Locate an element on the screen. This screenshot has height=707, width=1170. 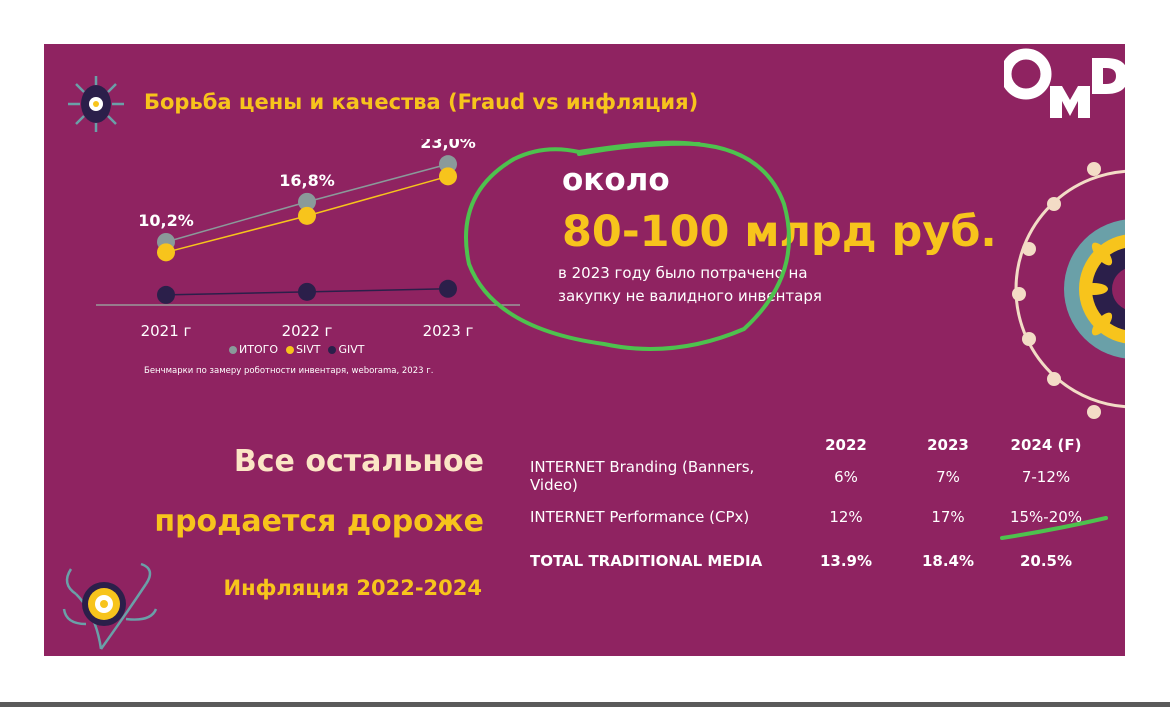
table-header-2022: 2022 is located at coordinates (846, 445).